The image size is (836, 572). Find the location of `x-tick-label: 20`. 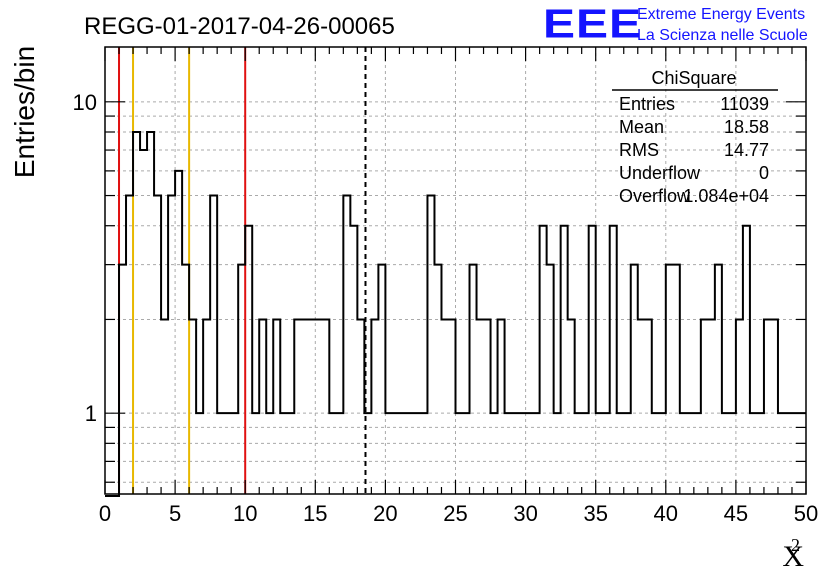

x-tick-label: 20 is located at coordinates (385, 513).